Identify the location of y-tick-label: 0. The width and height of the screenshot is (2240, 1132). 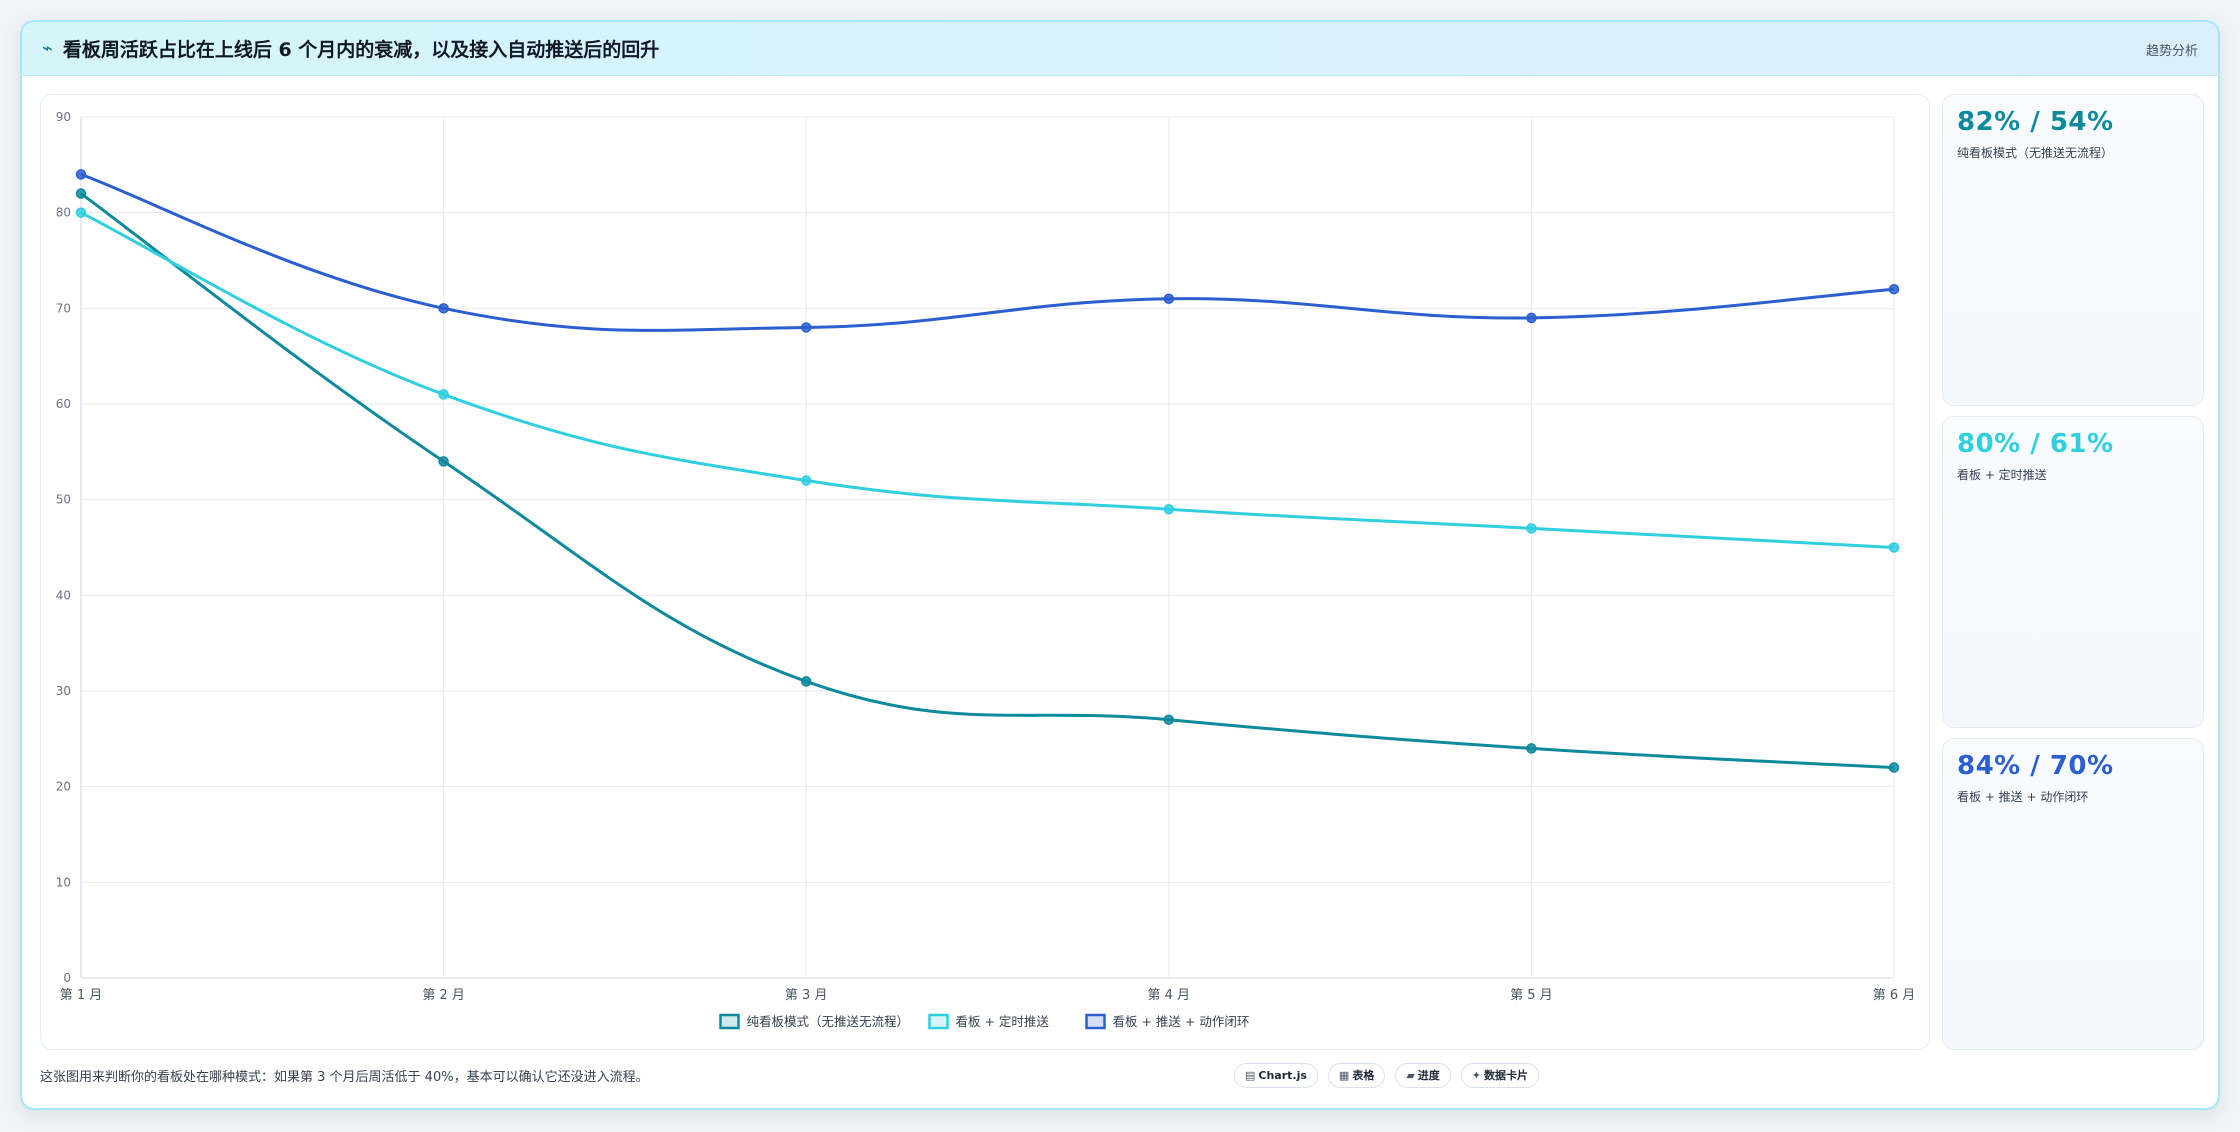
(67, 978).